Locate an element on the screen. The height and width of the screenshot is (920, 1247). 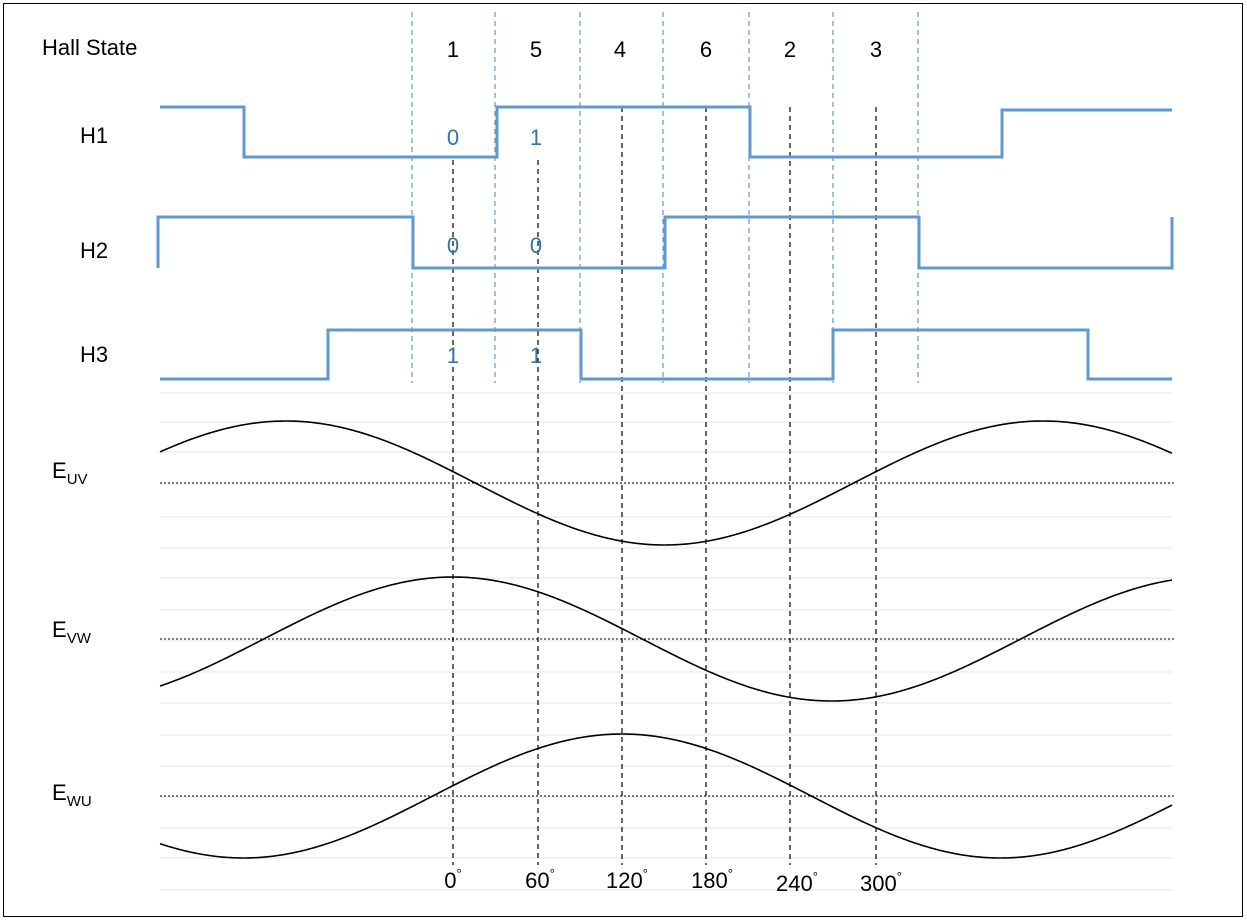
angle-300: 300° is located at coordinates (881, 882).